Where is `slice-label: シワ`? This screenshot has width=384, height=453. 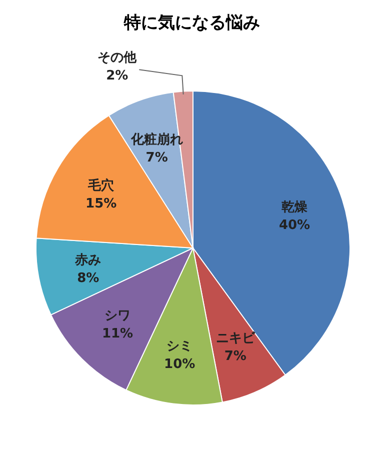 slice-label: シワ is located at coordinates (117, 316).